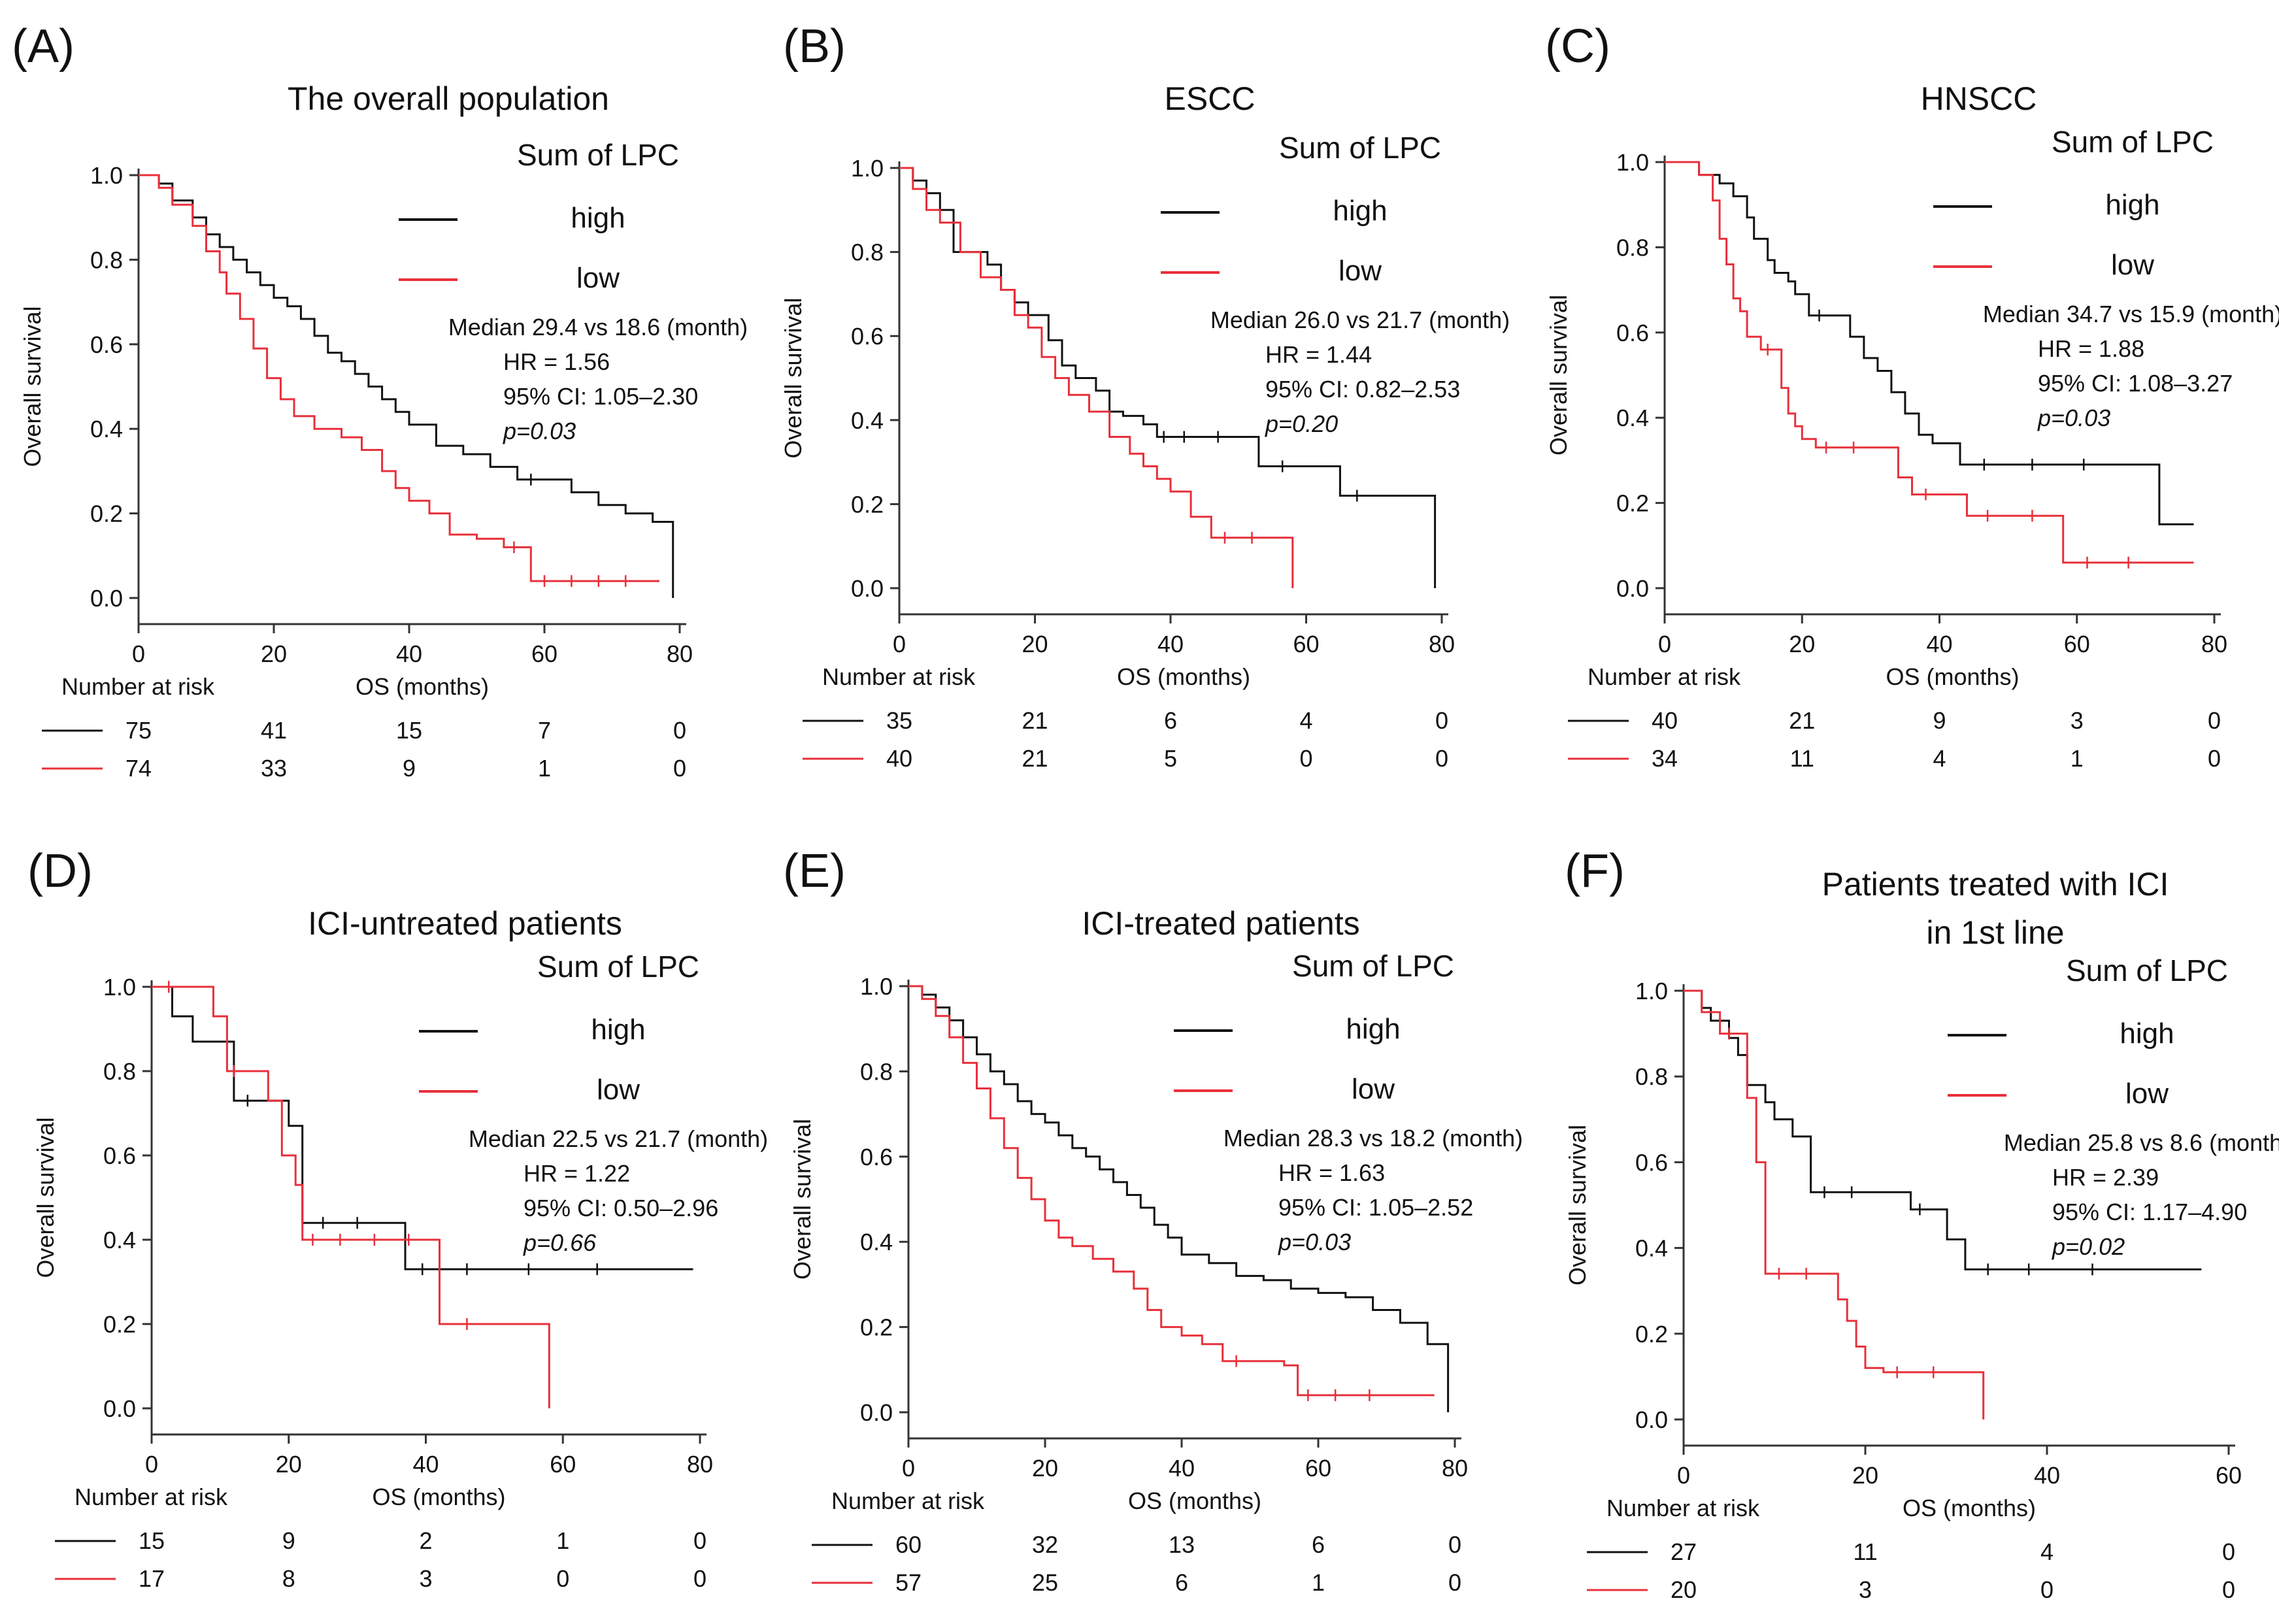 The width and height of the screenshot is (2279, 1624). I want to click on stats-line: 95% CI: 0.82–2.53, so click(1363, 390).